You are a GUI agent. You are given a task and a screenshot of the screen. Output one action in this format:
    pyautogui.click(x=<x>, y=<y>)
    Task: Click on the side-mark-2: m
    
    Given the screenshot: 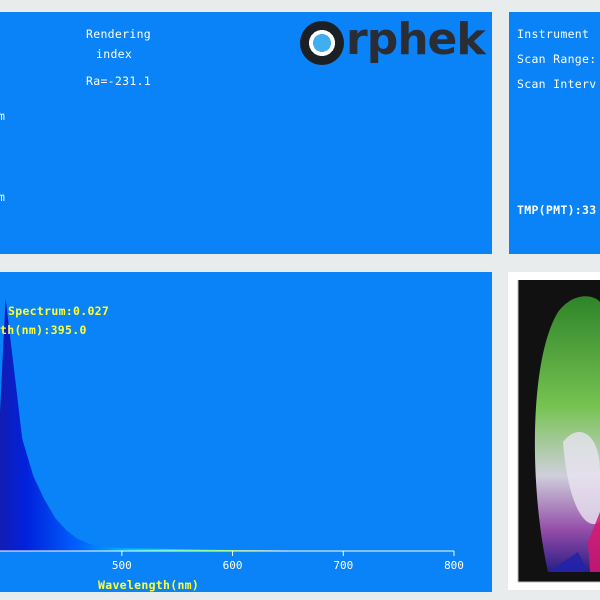 What is the action you would take?
    pyautogui.click(x=3, y=197)
    